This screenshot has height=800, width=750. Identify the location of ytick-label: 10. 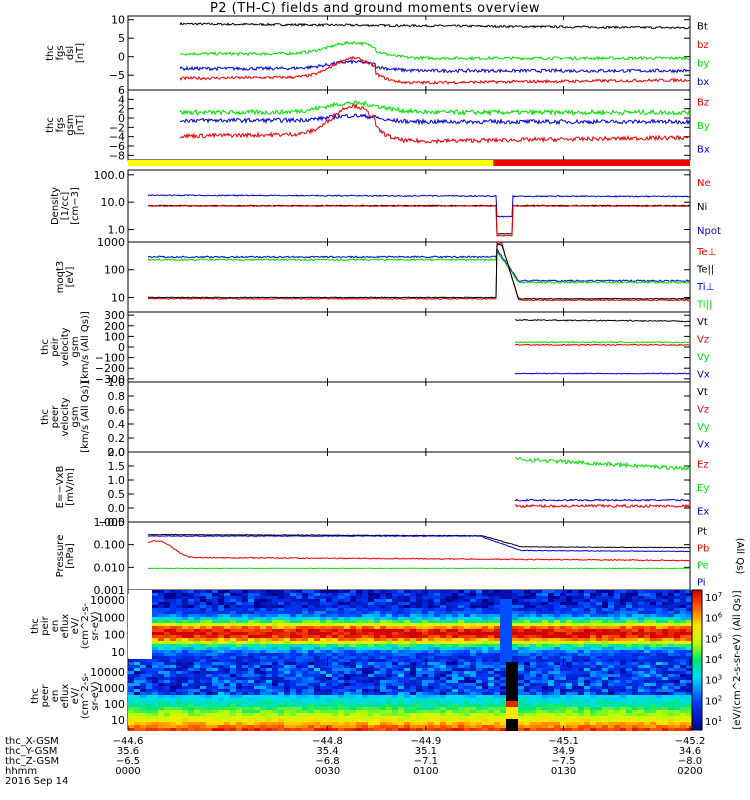
(118, 297).